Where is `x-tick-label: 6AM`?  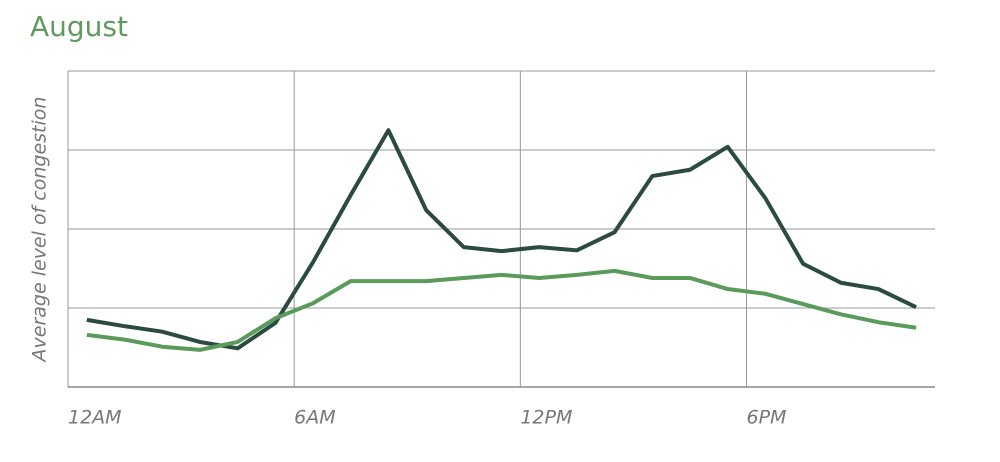 x-tick-label: 6AM is located at coordinates (314, 418).